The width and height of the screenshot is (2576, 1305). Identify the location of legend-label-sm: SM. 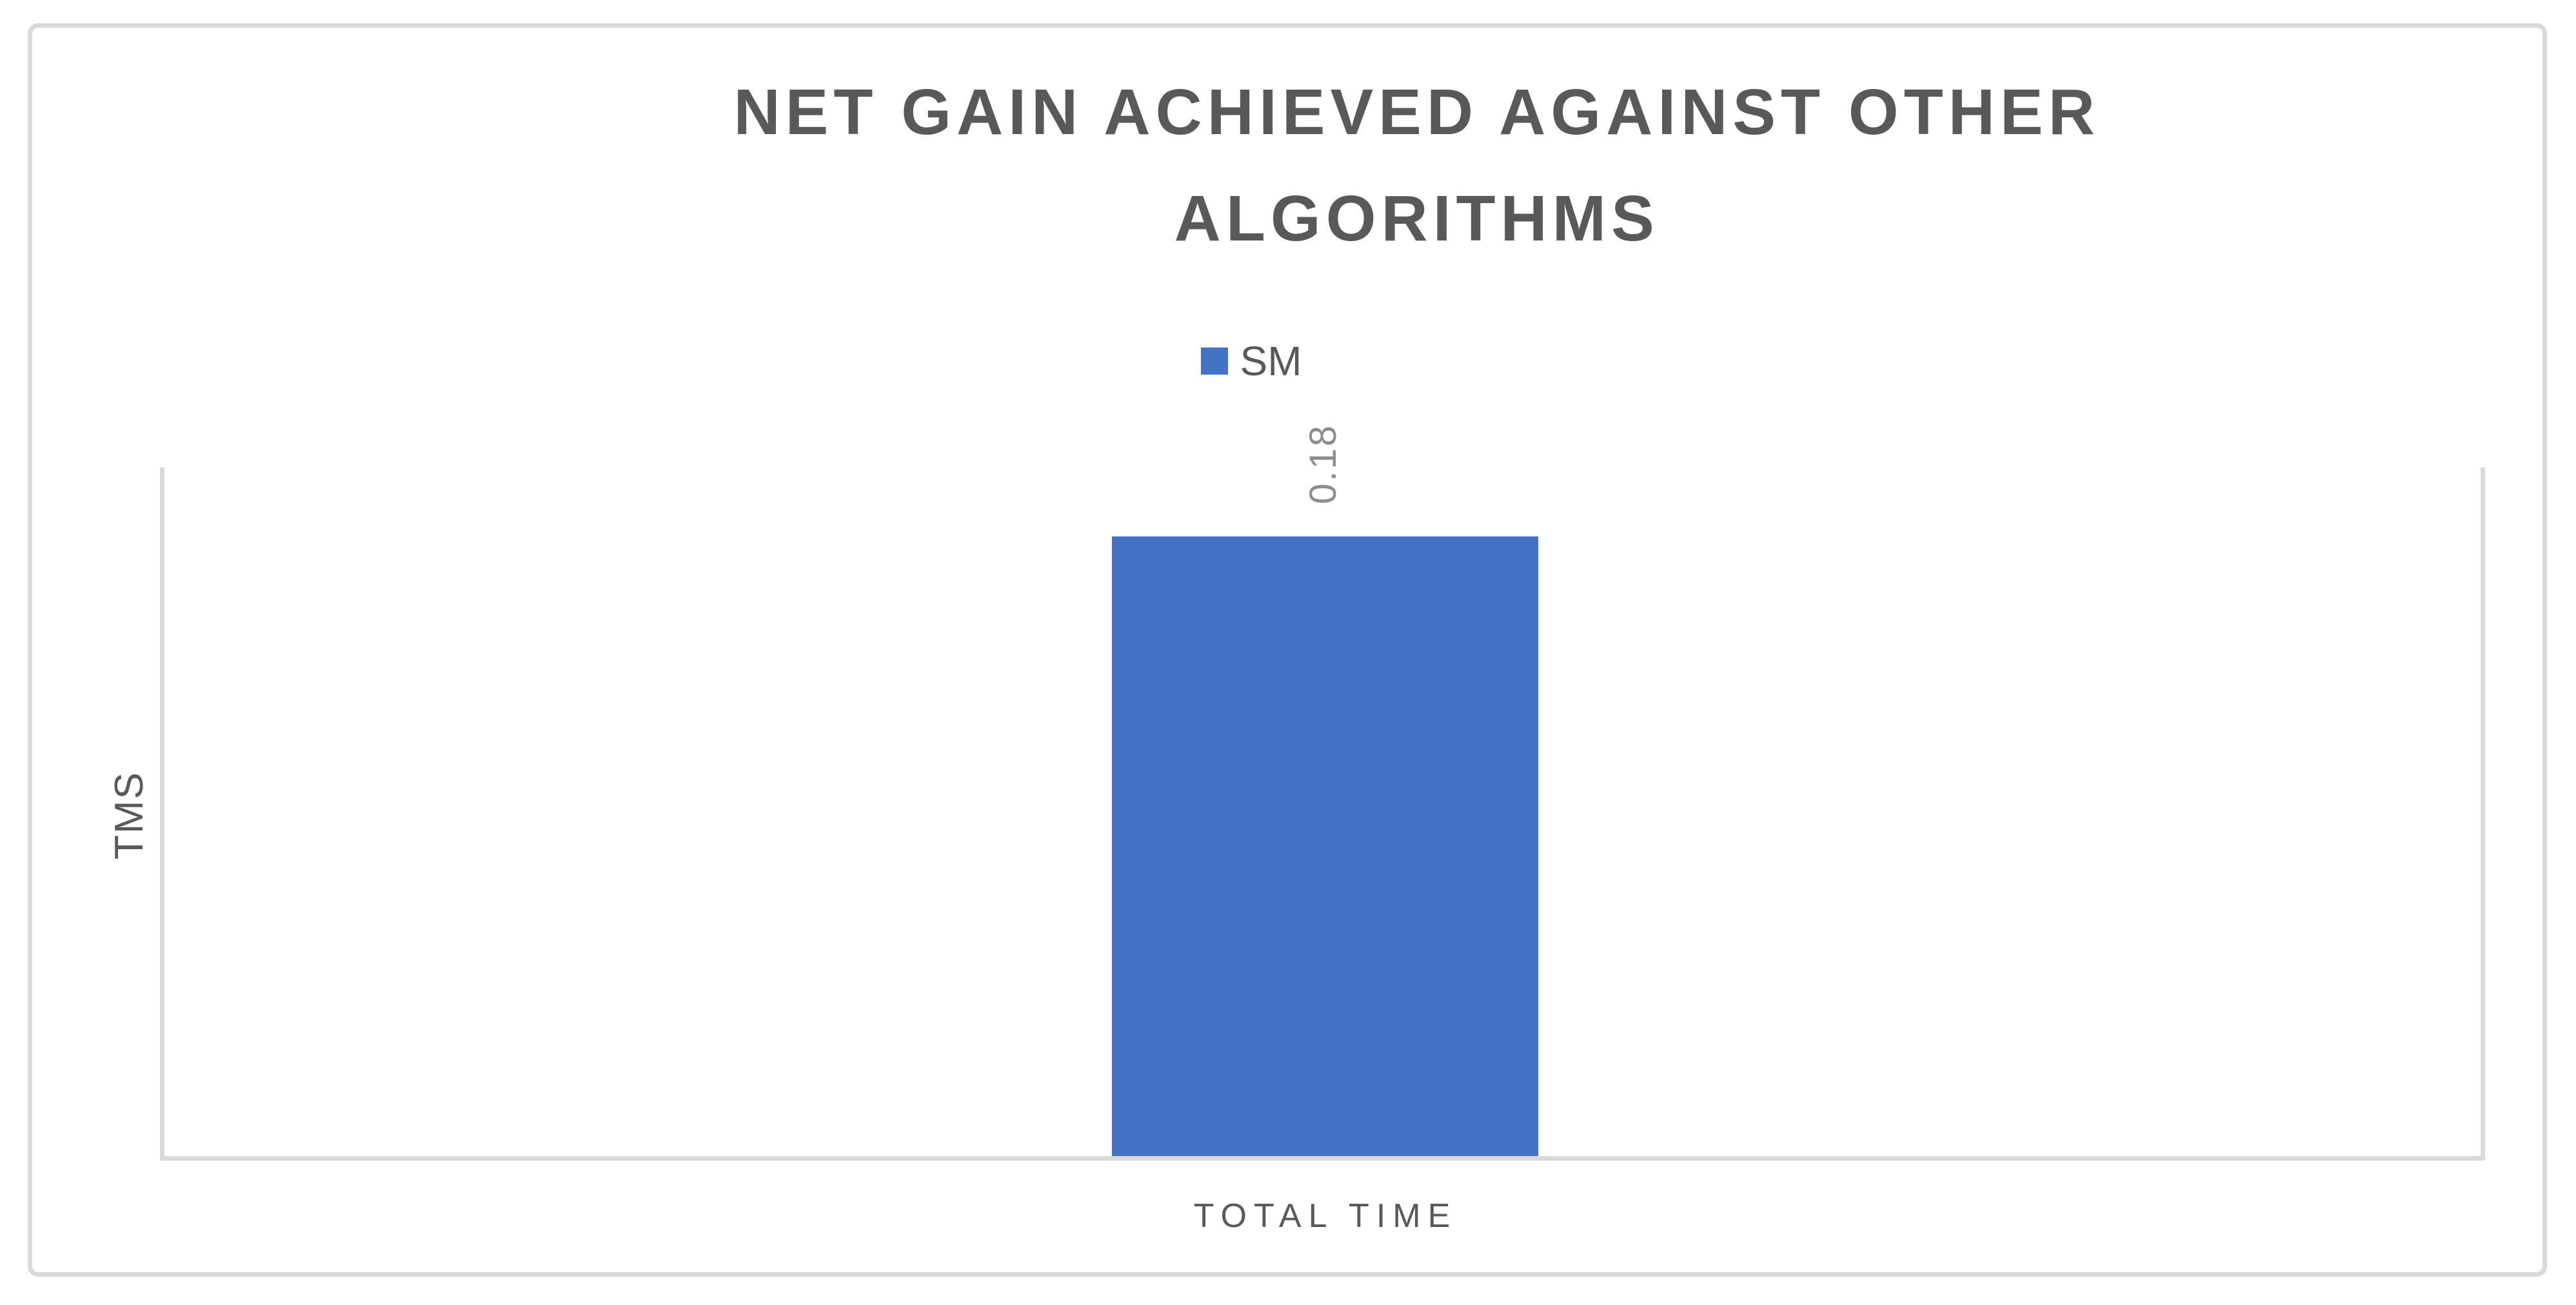
(1271, 361).